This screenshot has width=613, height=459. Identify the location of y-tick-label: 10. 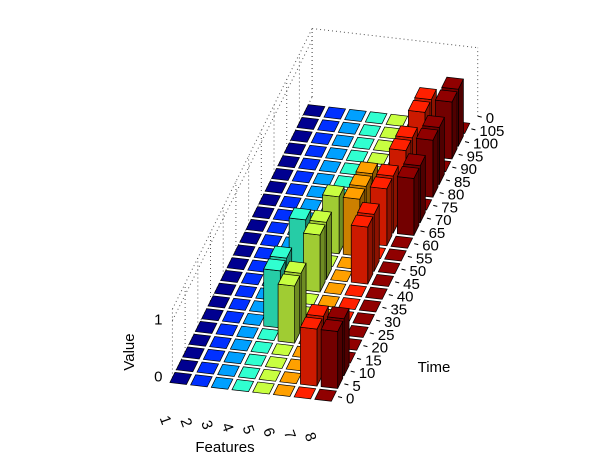
(367, 373).